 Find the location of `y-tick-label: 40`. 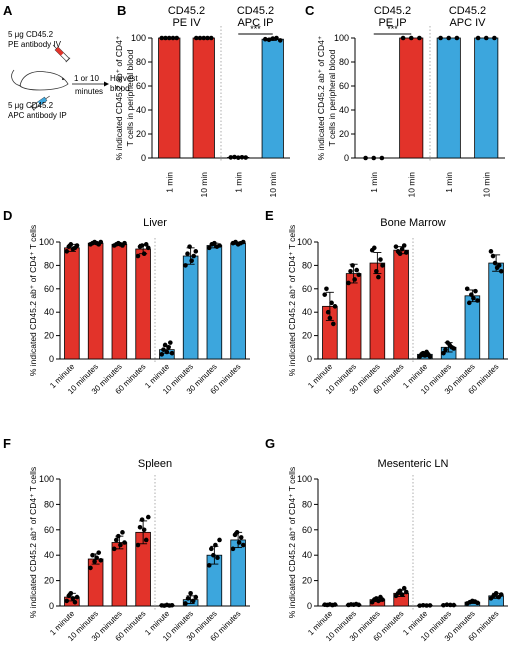

y-tick-label: 40 is located at coordinates (49, 312).